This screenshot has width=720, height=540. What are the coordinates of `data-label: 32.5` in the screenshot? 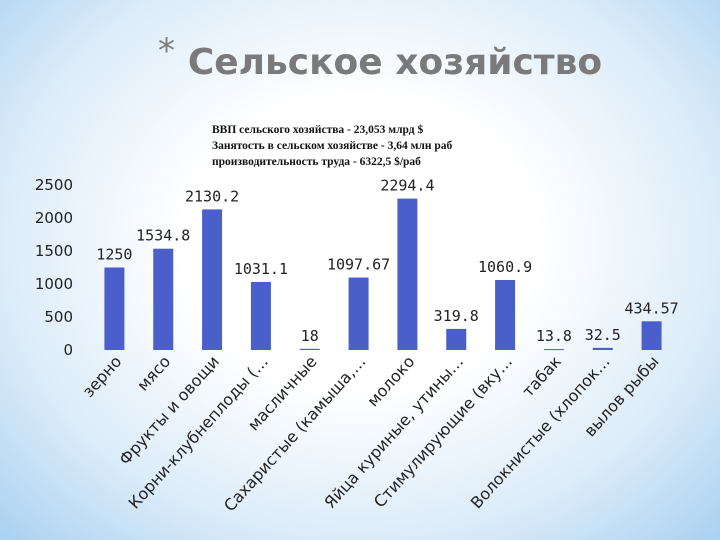 It's located at (603, 335).